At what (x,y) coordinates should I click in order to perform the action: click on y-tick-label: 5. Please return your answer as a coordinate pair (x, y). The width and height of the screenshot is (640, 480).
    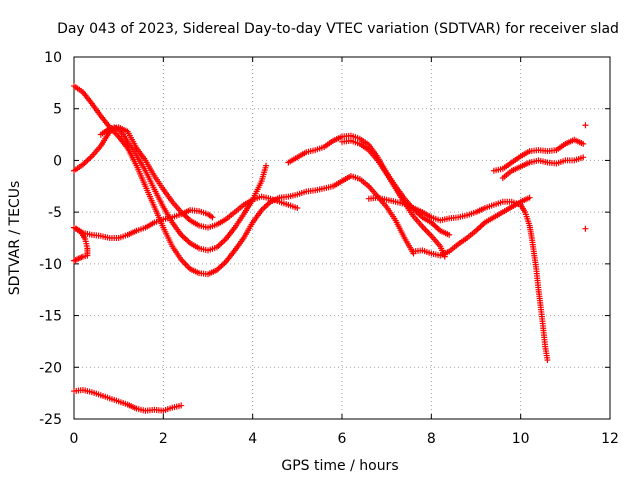
    Looking at the image, I should click on (57, 110).